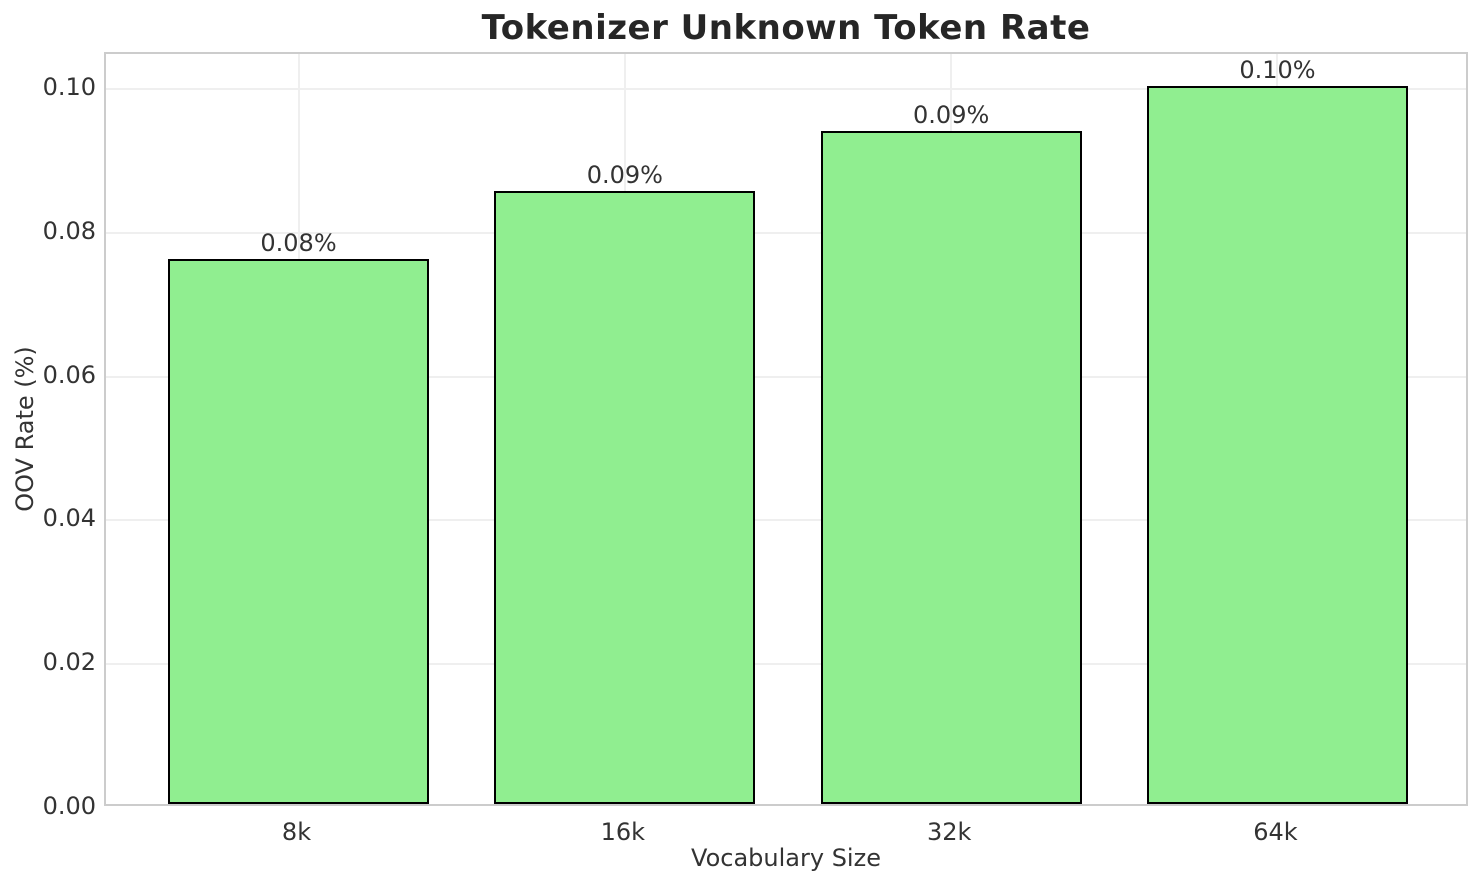 This screenshot has width=1484, height=885. What do you see at coordinates (625, 497) in the screenshot?
I see `bar-16k` at bounding box center [625, 497].